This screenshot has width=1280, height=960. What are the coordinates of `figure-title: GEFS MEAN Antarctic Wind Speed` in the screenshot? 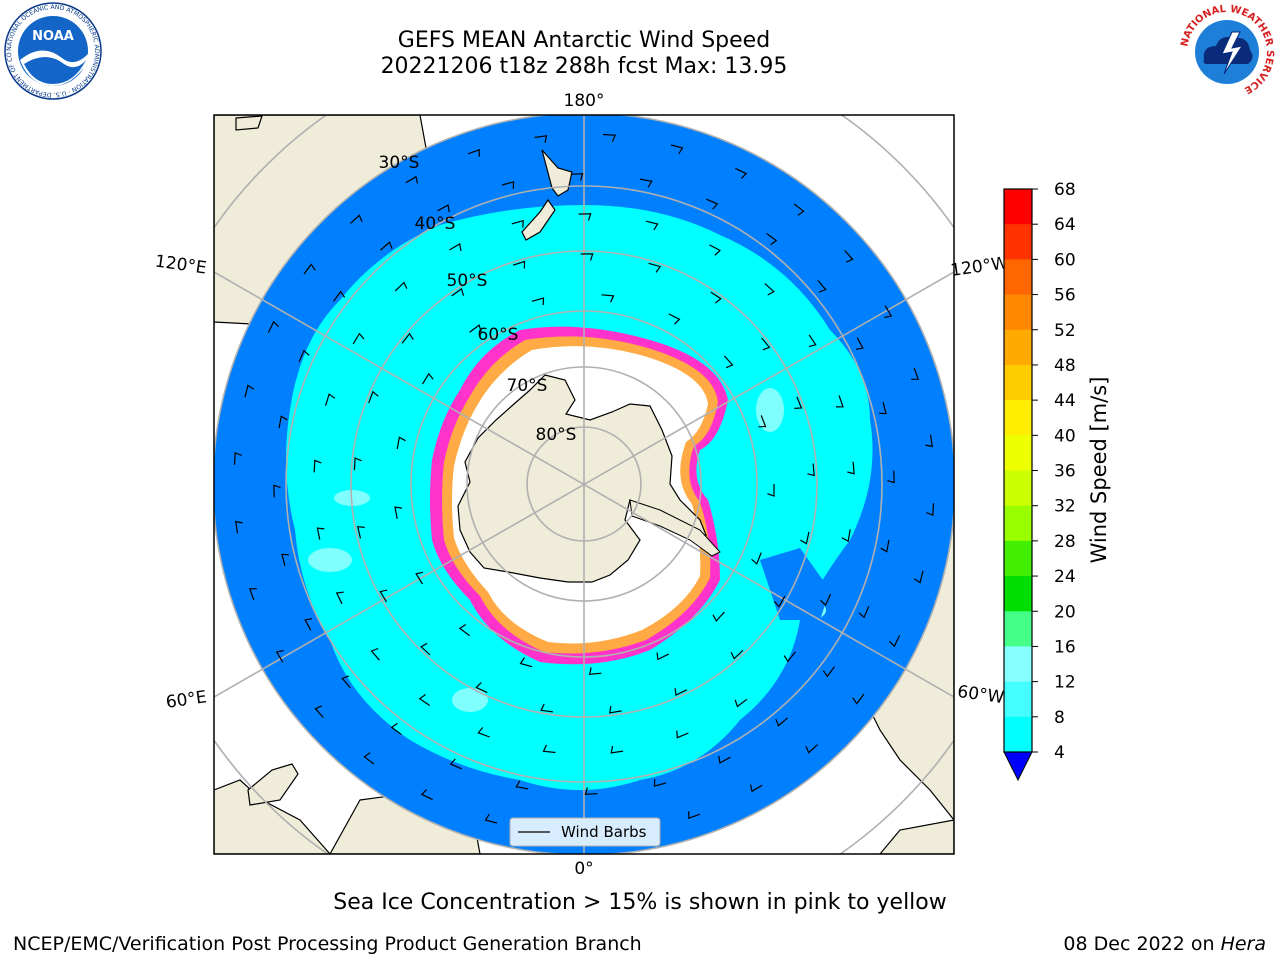 It's located at (584, 40).